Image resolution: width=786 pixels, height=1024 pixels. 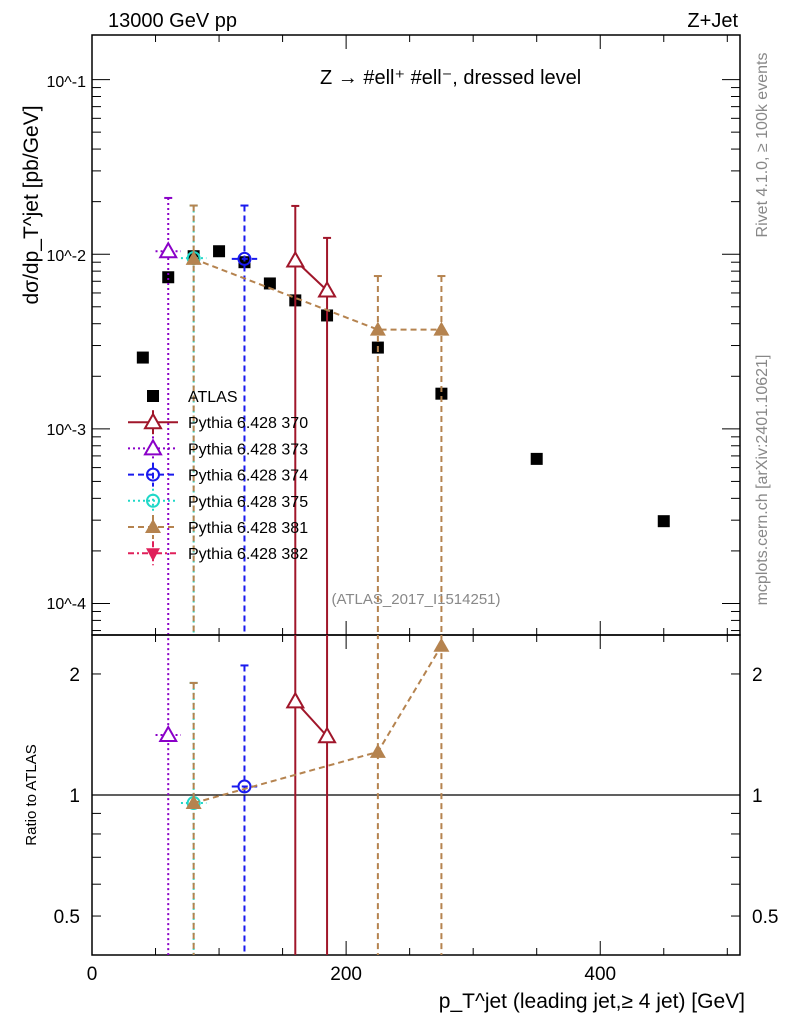 What do you see at coordinates (762, 145) in the screenshot?
I see `side-label-top: Rivet 4.1.0, ≥ 100k events` at bounding box center [762, 145].